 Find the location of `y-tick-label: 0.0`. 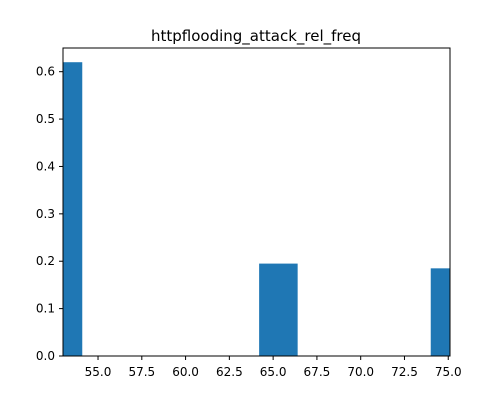

y-tick-label: 0.0 is located at coordinates (45, 356).